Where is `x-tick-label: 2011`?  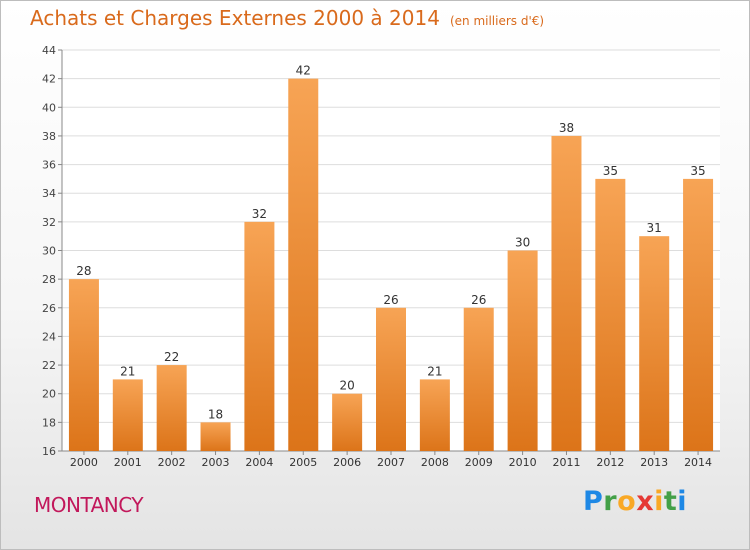
x-tick-label: 2011 is located at coordinates (566, 462).